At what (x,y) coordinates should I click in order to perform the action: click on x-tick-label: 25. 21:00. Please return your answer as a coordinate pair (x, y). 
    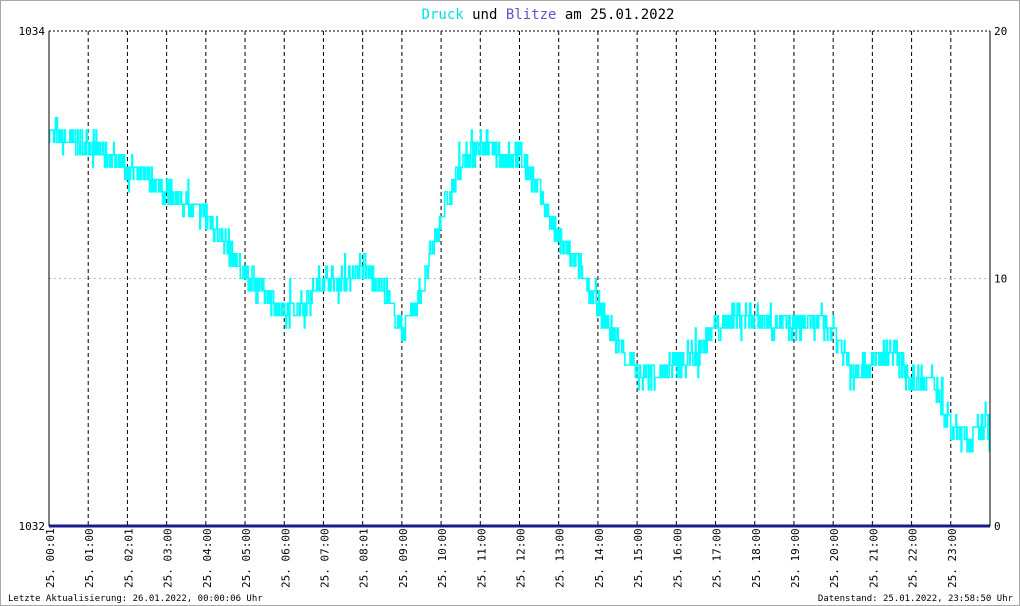
    Looking at the image, I should click on (873, 558).